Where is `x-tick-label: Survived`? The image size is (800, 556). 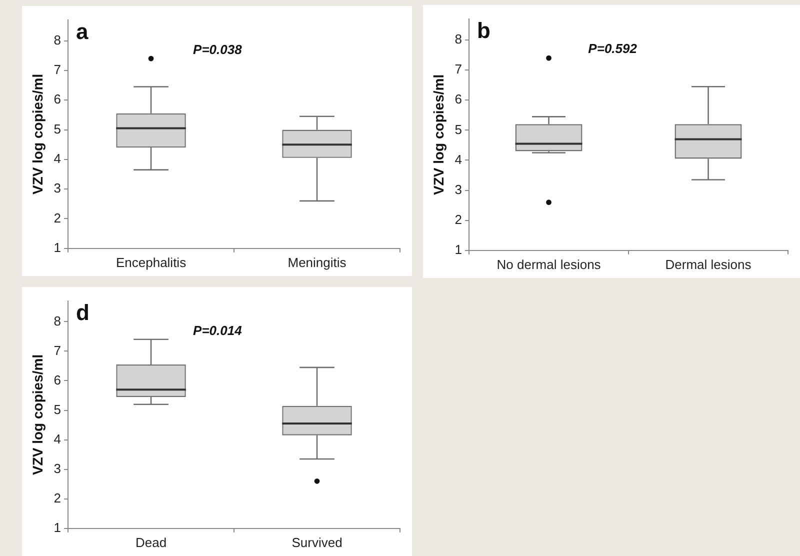
x-tick-label: Survived is located at coordinates (317, 542).